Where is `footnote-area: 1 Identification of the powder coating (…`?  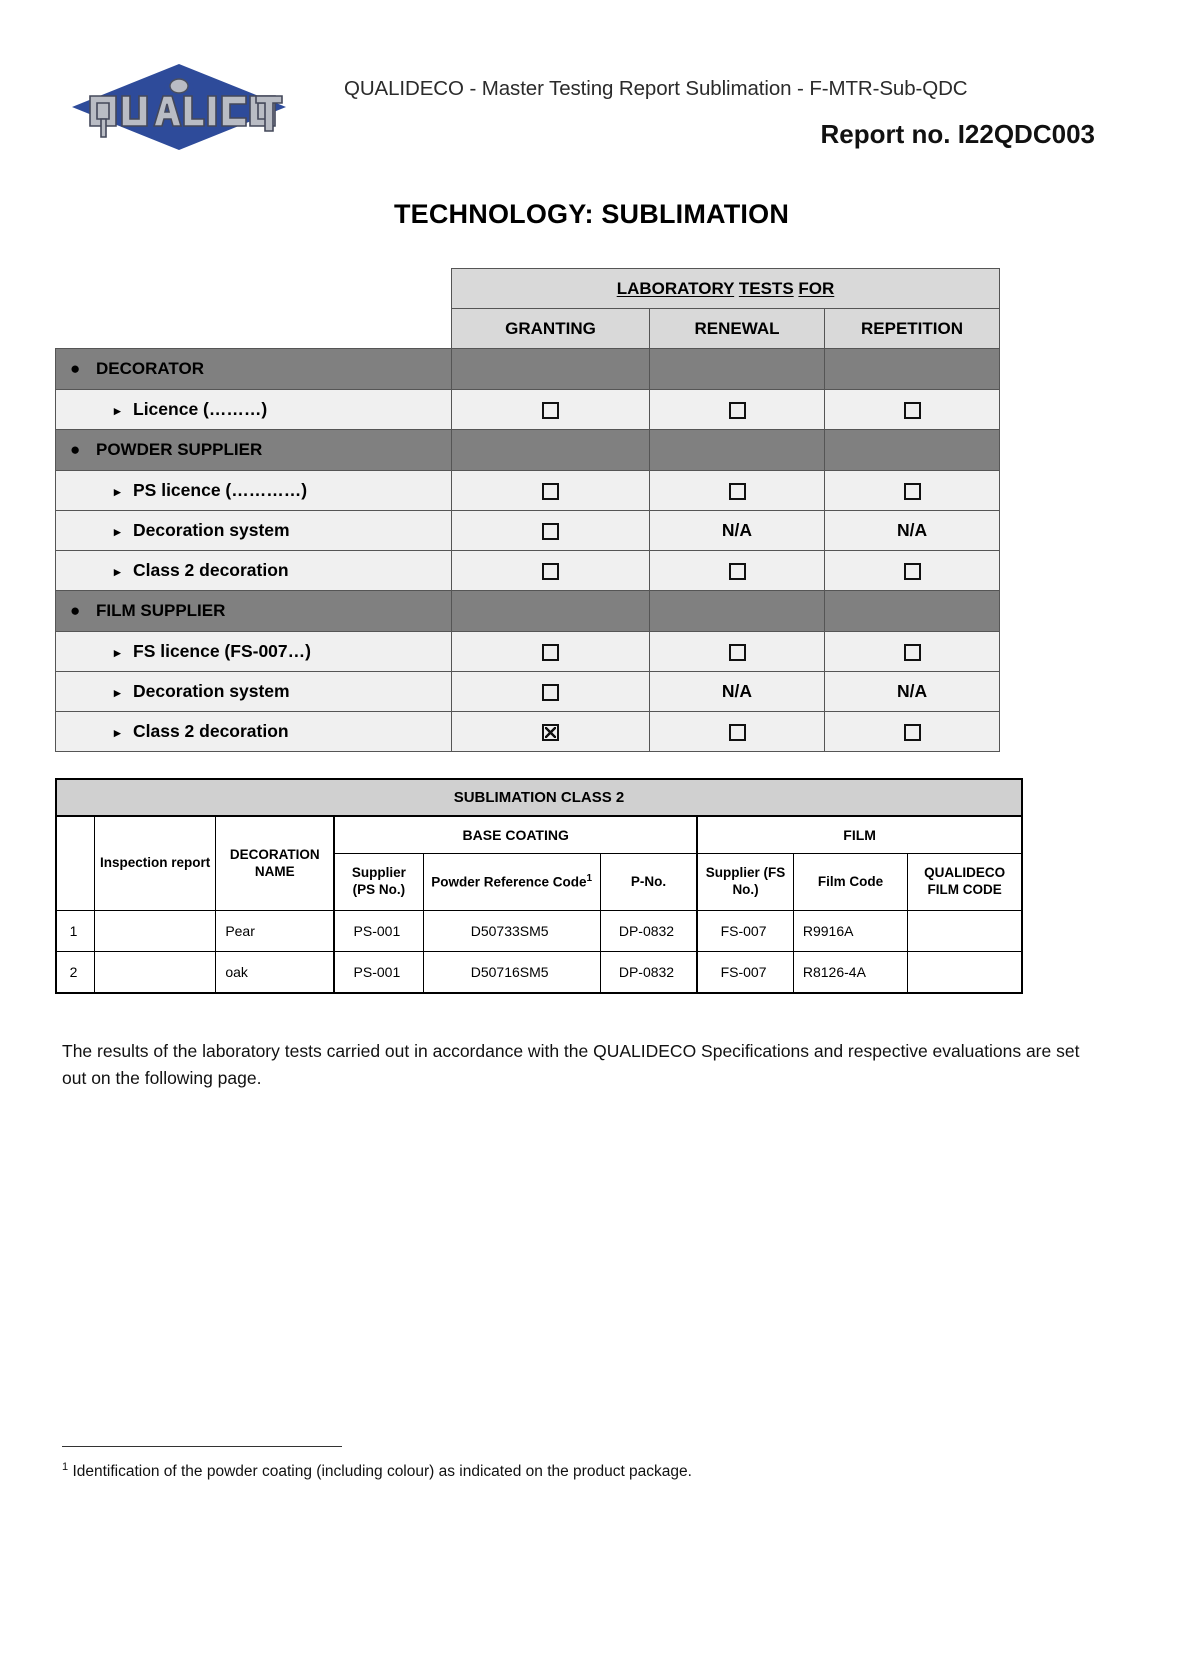 footnote-area: 1 Identification of the powder coating (… is located at coordinates (562, 1463).